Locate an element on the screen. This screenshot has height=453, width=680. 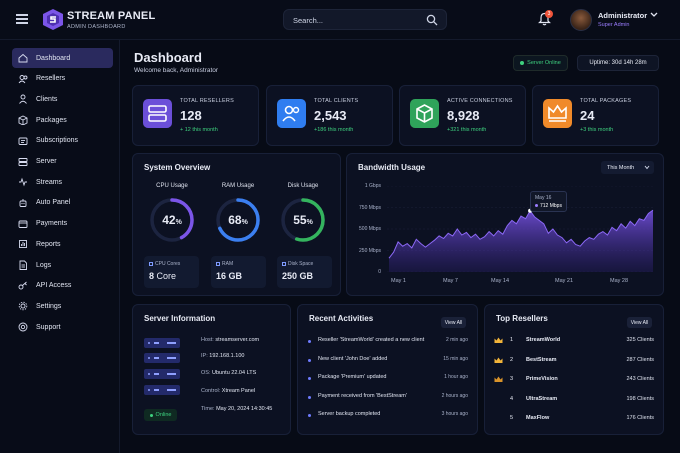
stat-card-connections: ACTIVE CONNECTIONS 8,928 +321 this month is located at coordinates (462, 115).